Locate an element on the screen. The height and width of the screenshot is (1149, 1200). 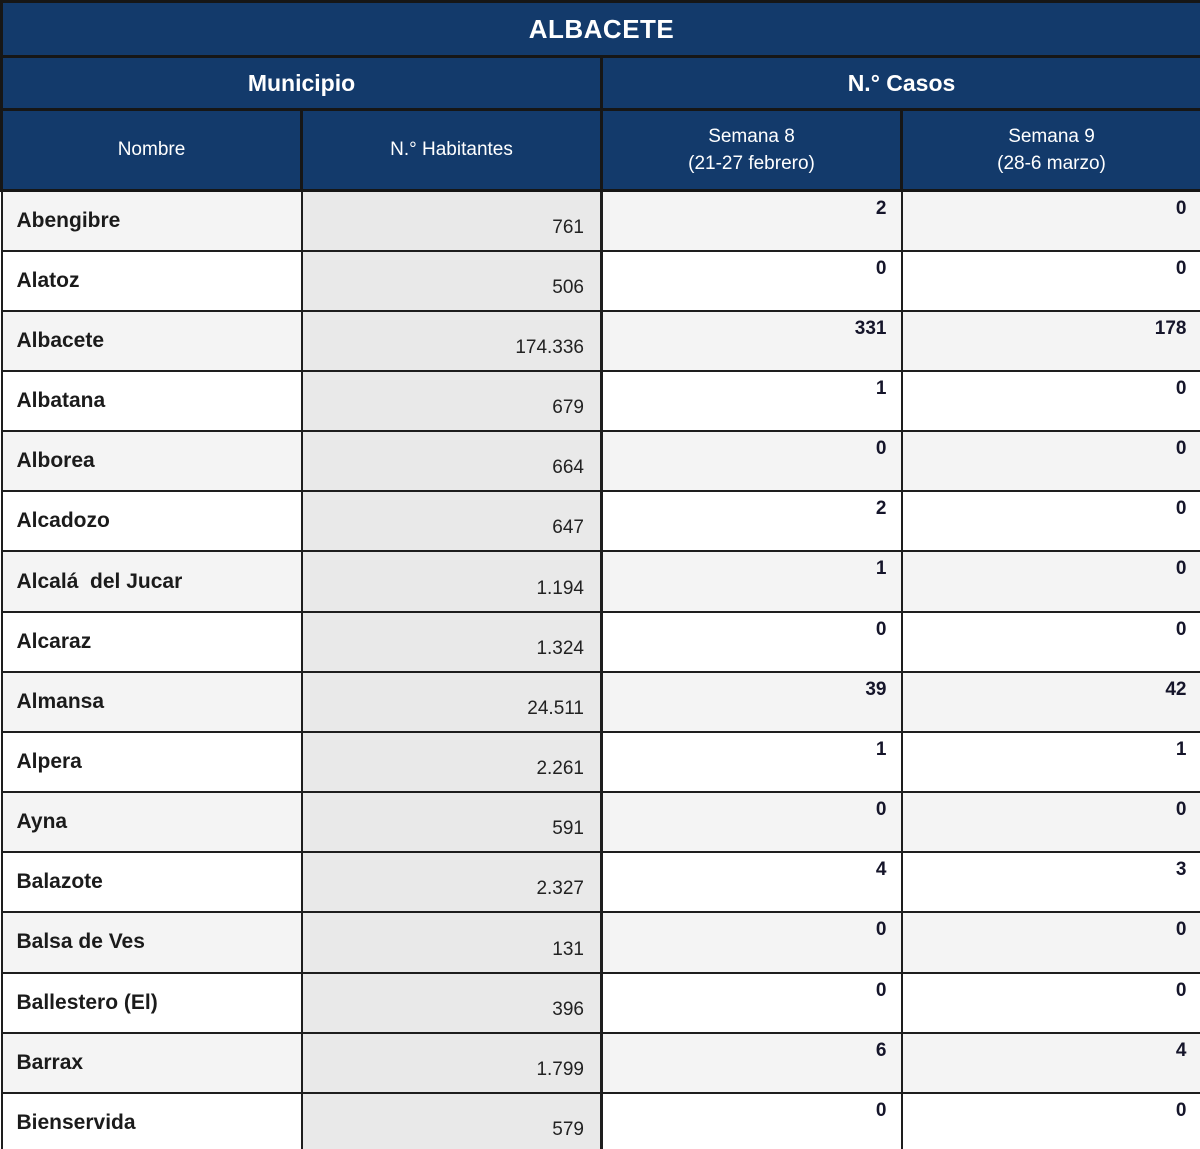
municipality-name-cell: Bienservida is located at coordinates (151, 1120).